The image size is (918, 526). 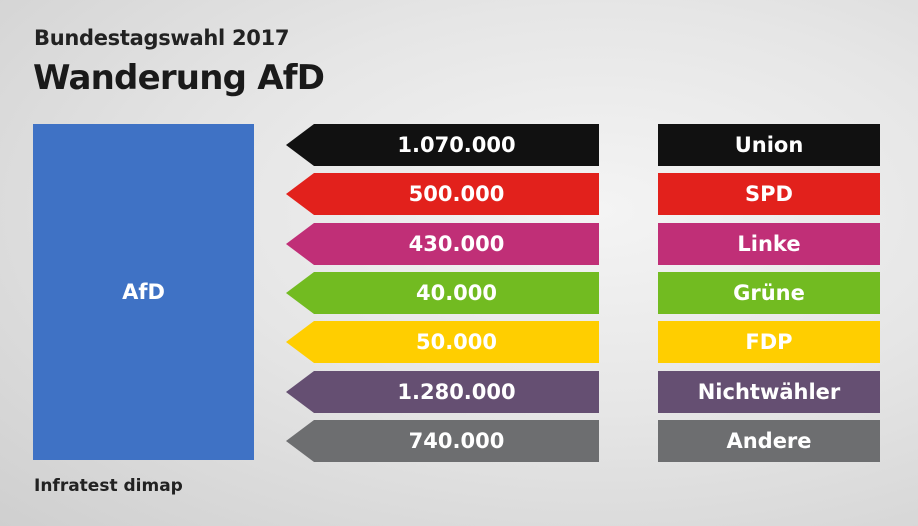 I want to click on party-label: Linke, so click(x=769, y=244).